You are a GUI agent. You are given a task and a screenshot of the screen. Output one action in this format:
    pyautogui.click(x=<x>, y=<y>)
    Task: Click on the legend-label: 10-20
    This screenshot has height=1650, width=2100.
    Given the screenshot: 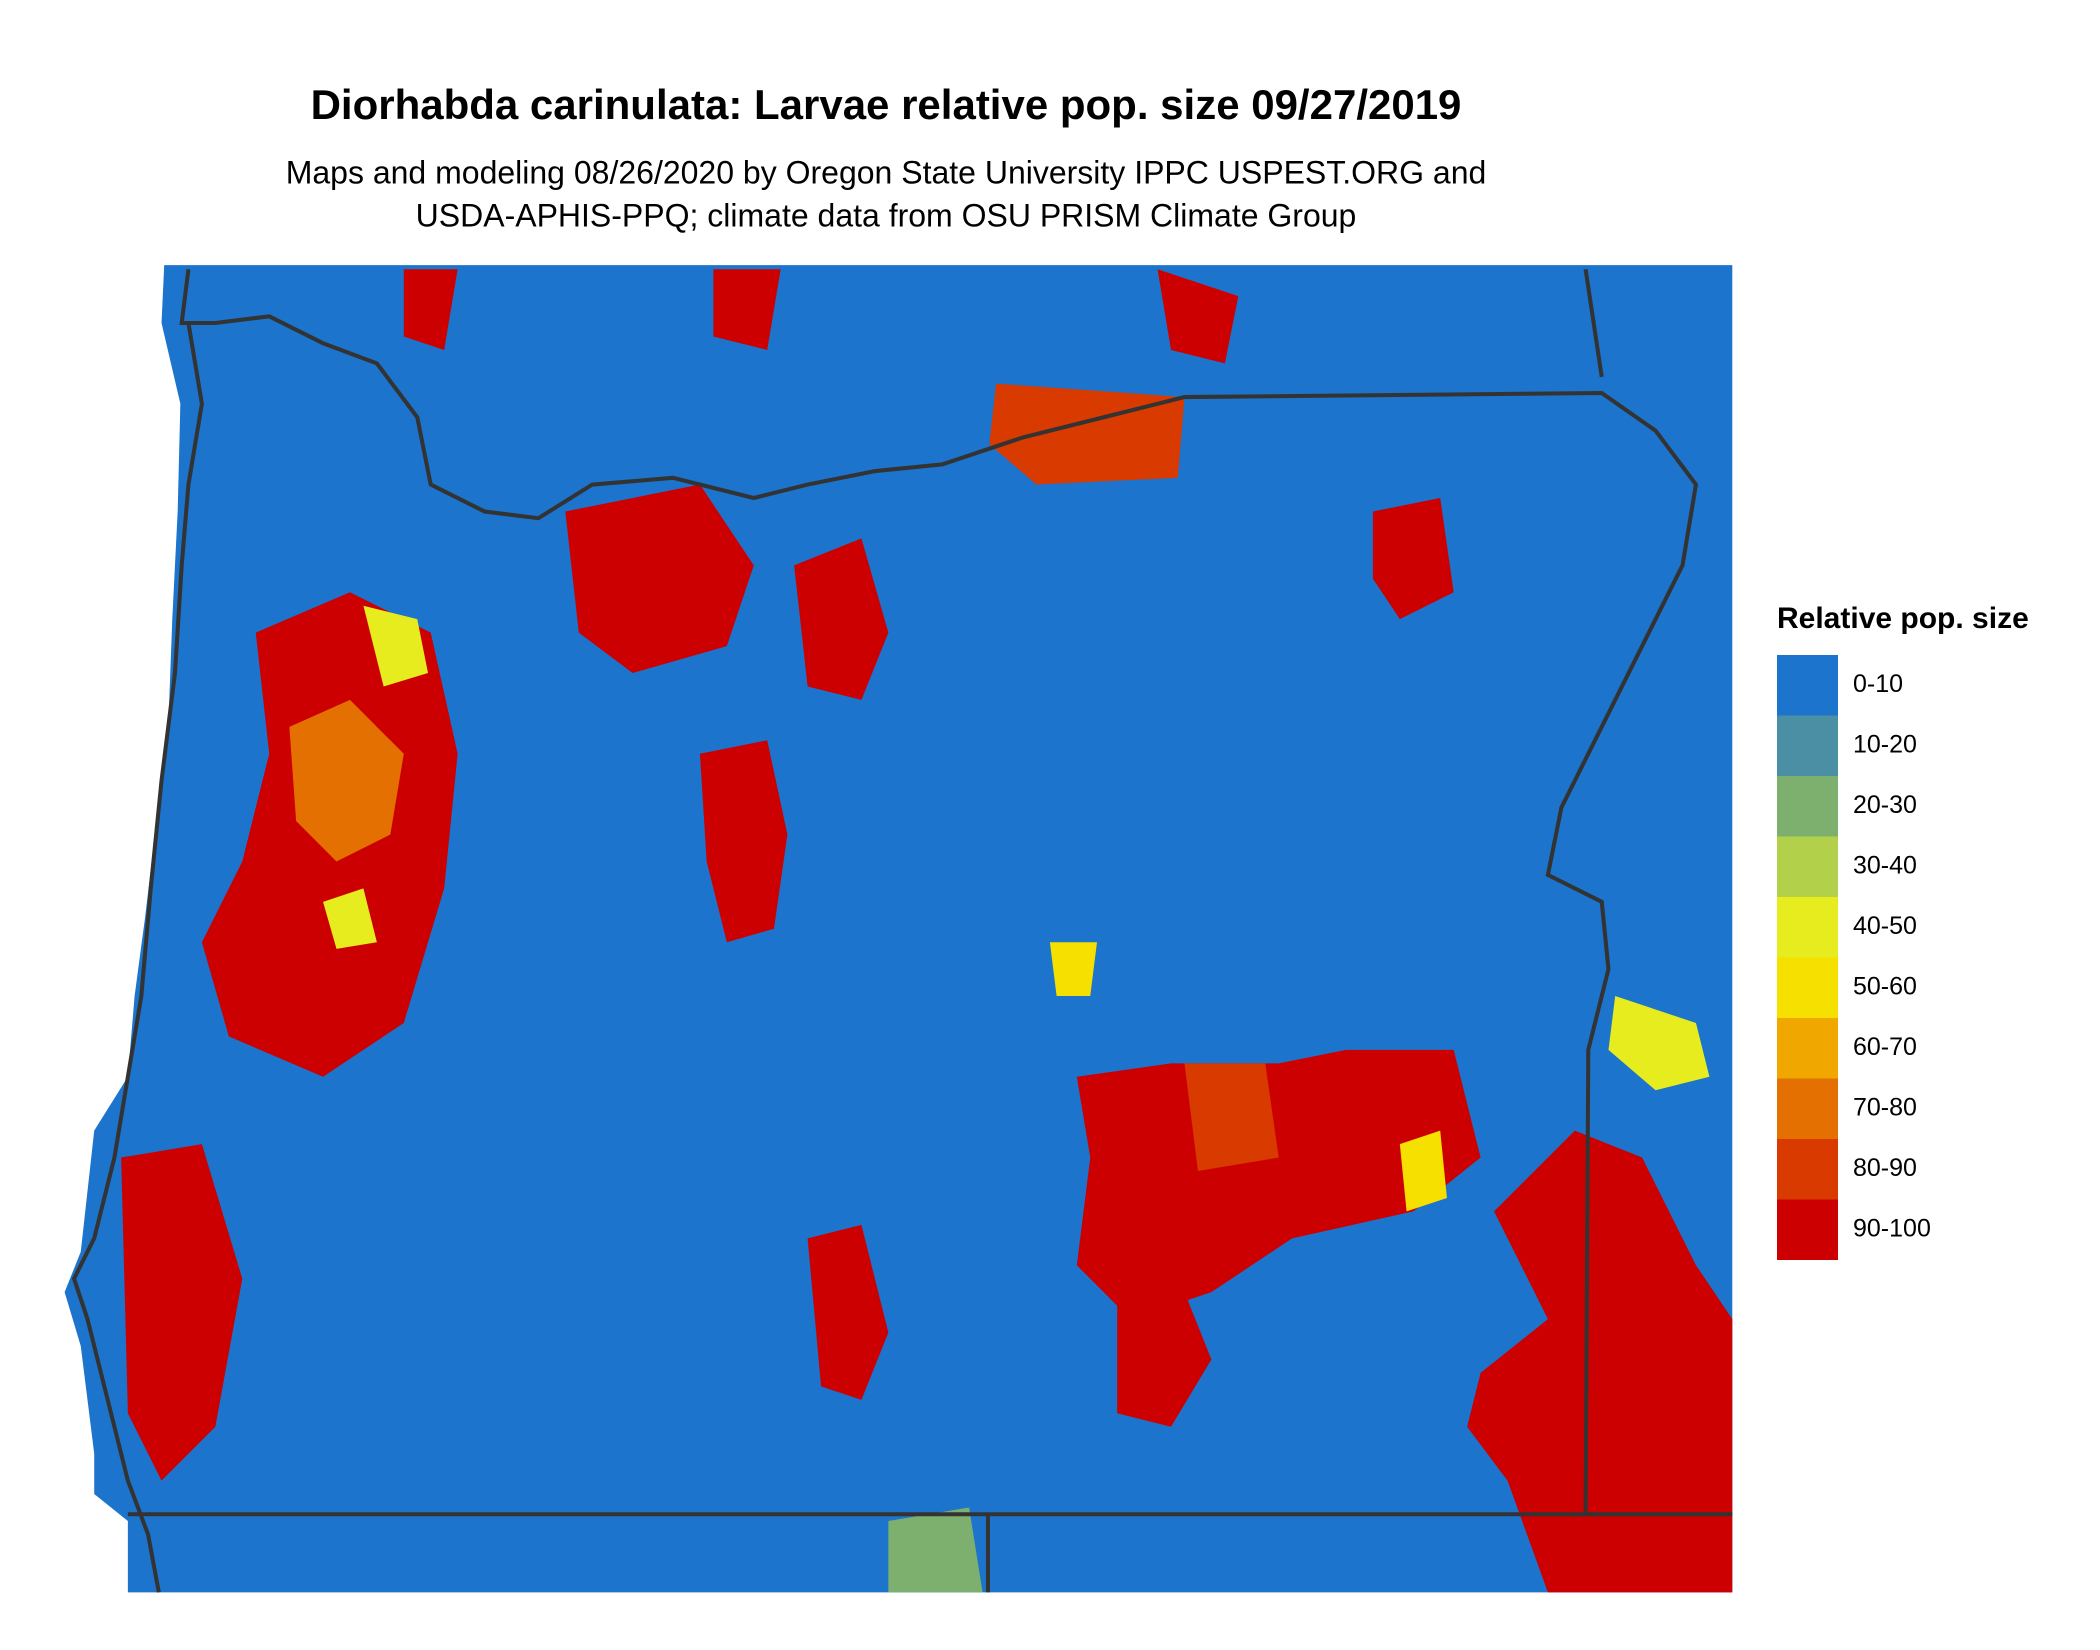 What is the action you would take?
    pyautogui.click(x=1885, y=744)
    